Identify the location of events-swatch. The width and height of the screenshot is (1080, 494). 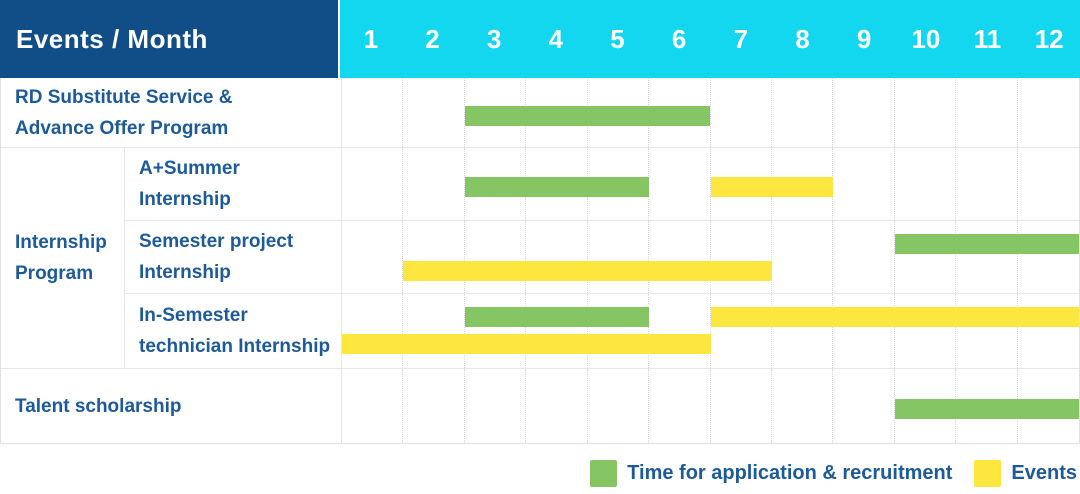
(988, 473).